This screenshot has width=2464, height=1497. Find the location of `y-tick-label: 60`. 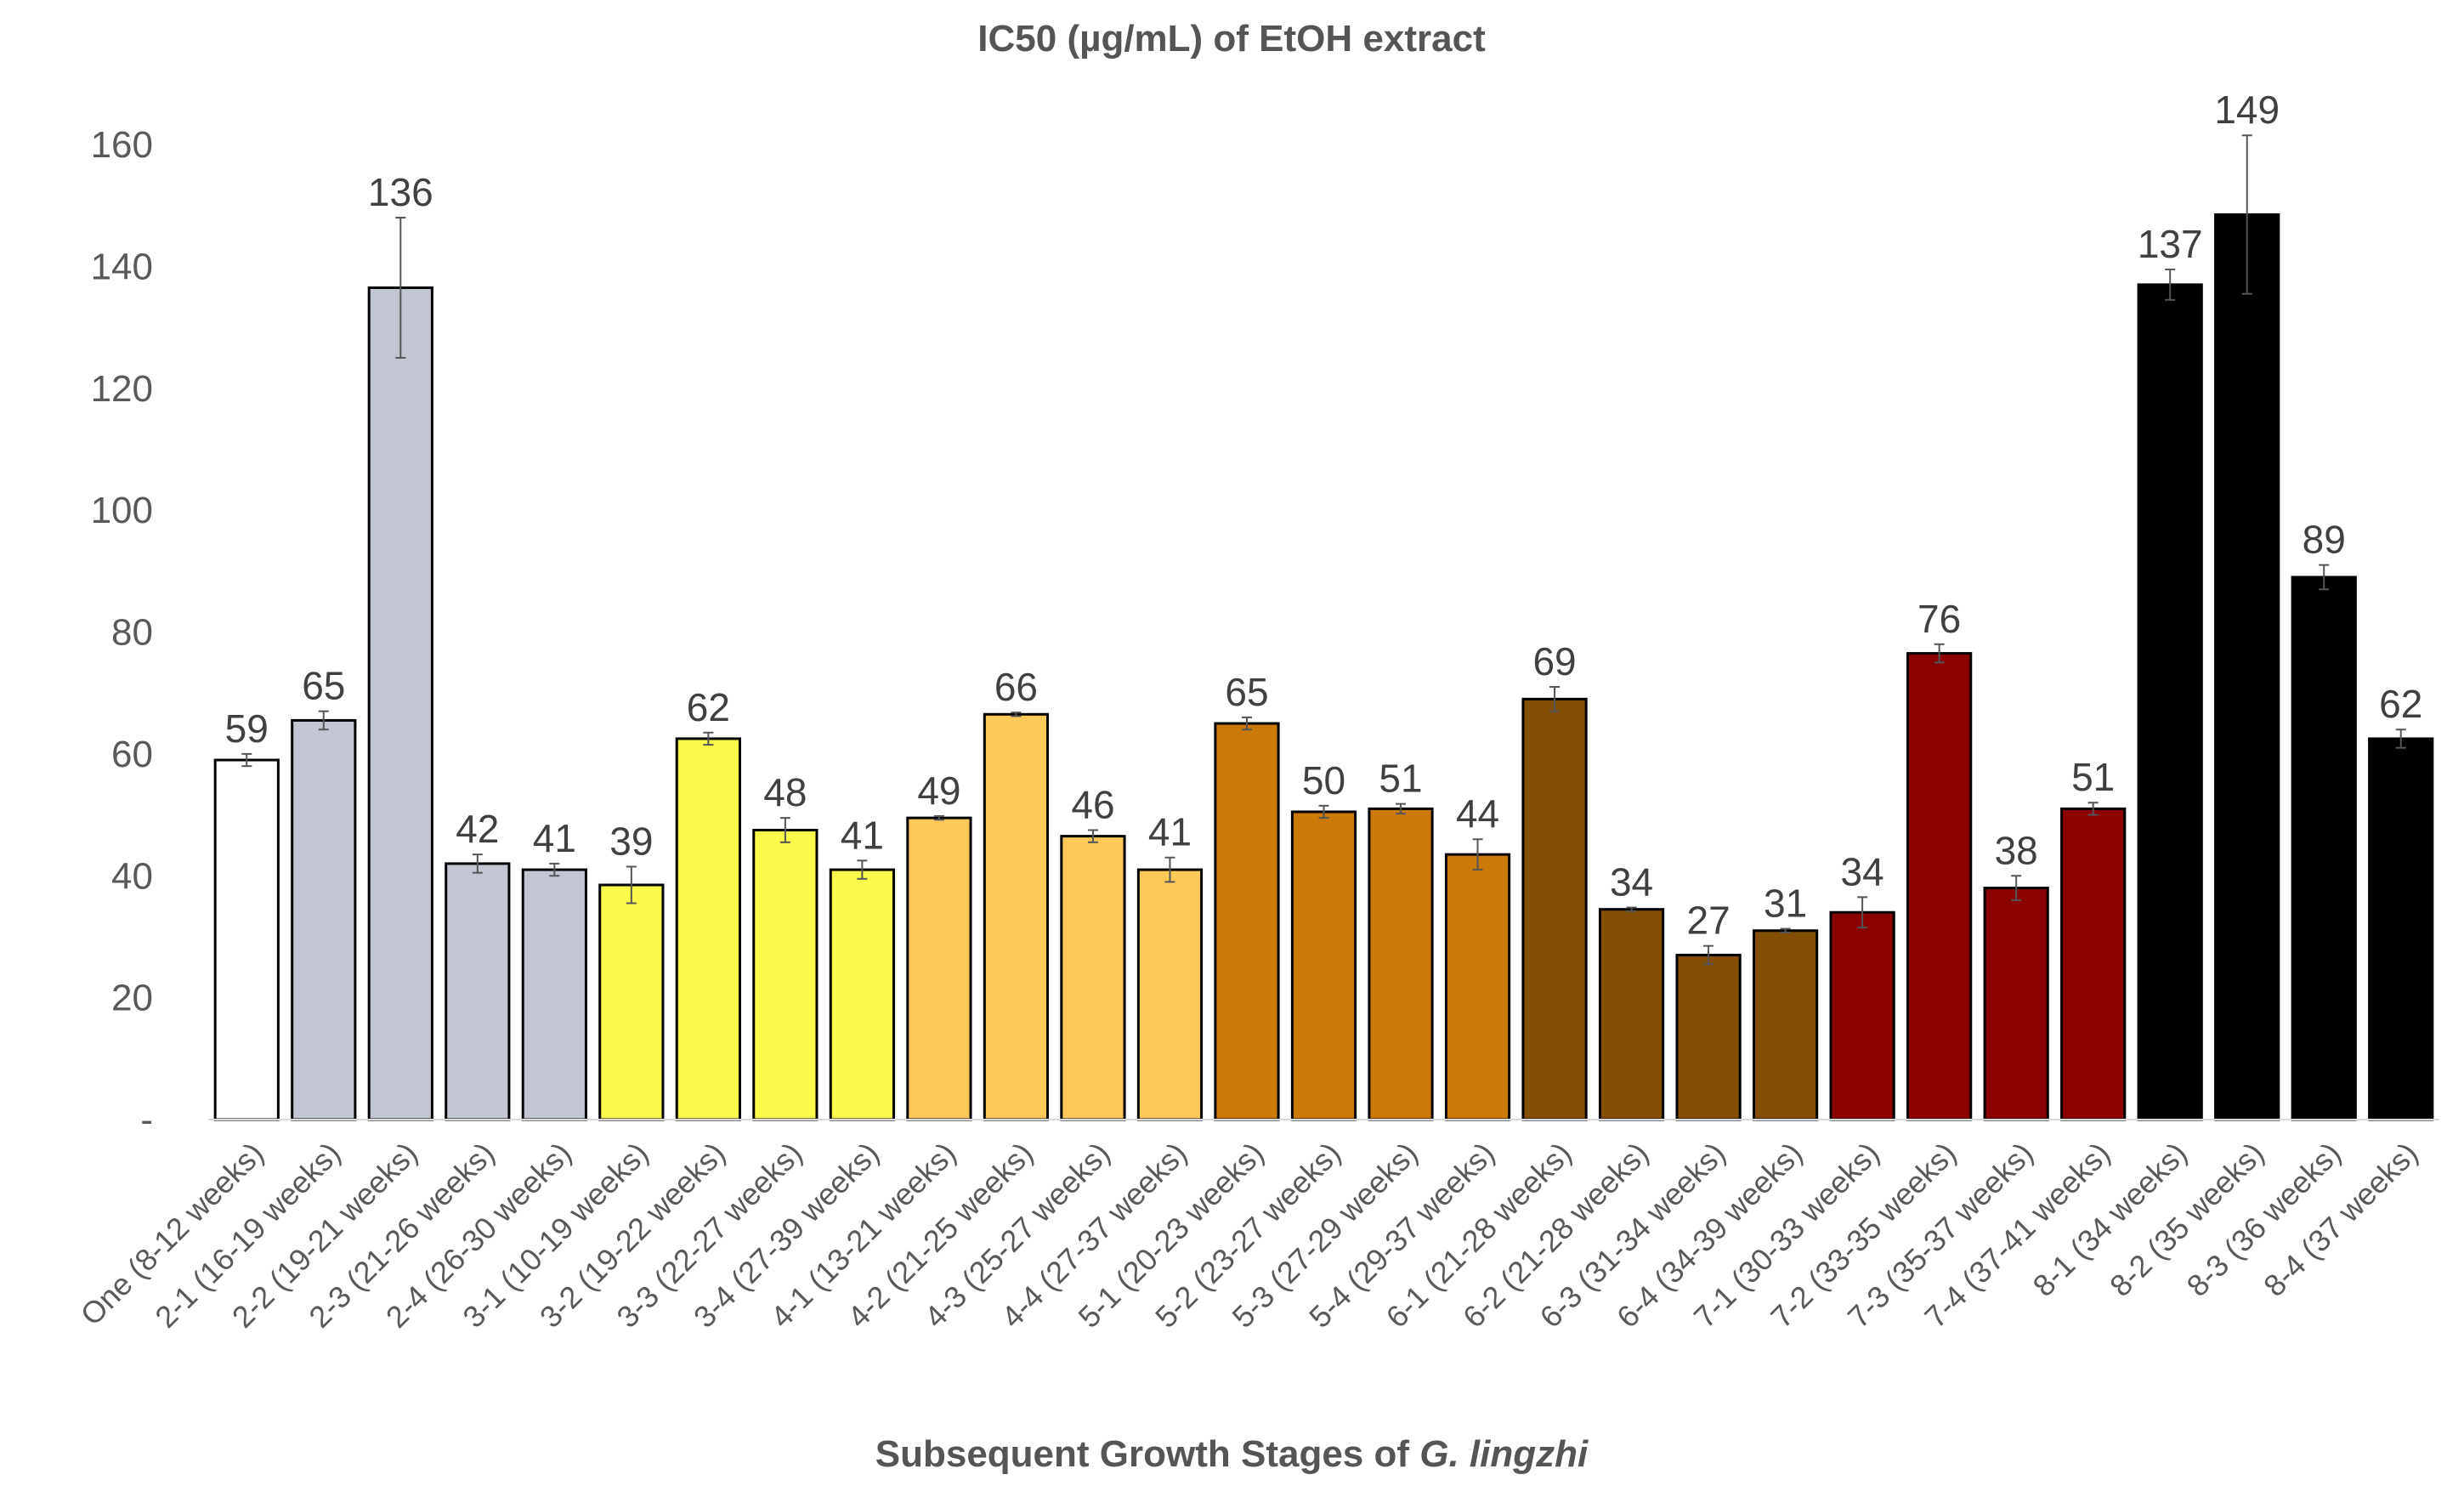

y-tick-label: 60 is located at coordinates (132, 754).